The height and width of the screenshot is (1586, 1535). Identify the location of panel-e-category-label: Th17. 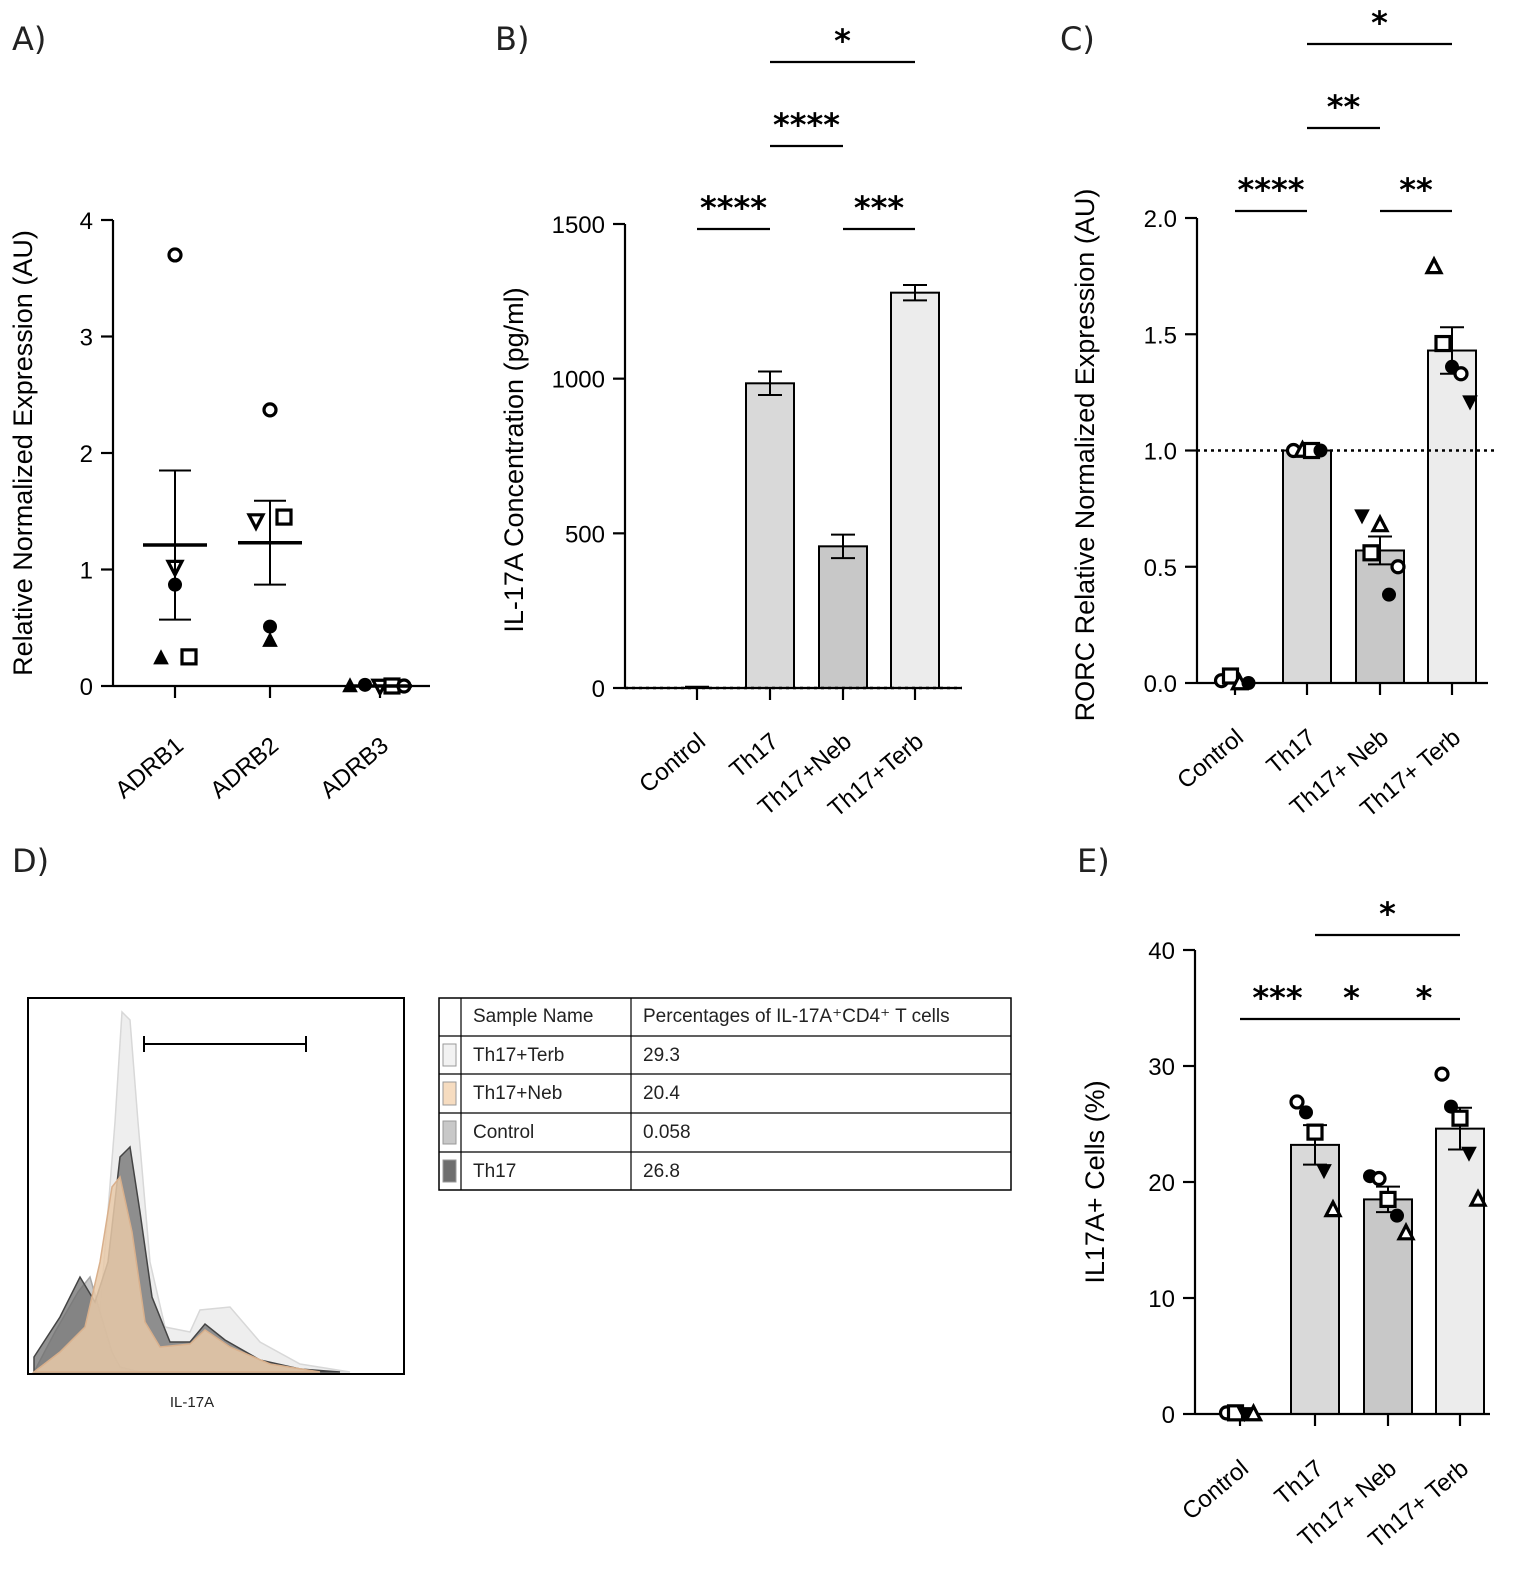
(1299, 1483).